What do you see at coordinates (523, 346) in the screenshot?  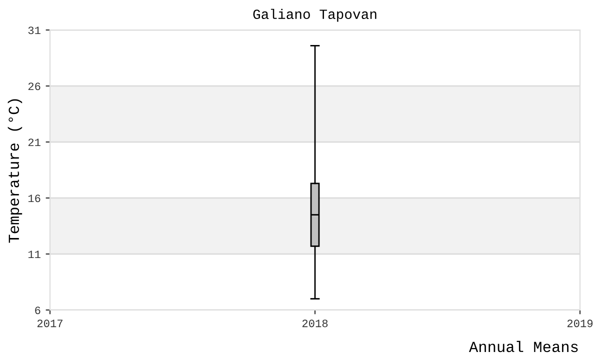 I see `x-axis-title: Annual Means` at bounding box center [523, 346].